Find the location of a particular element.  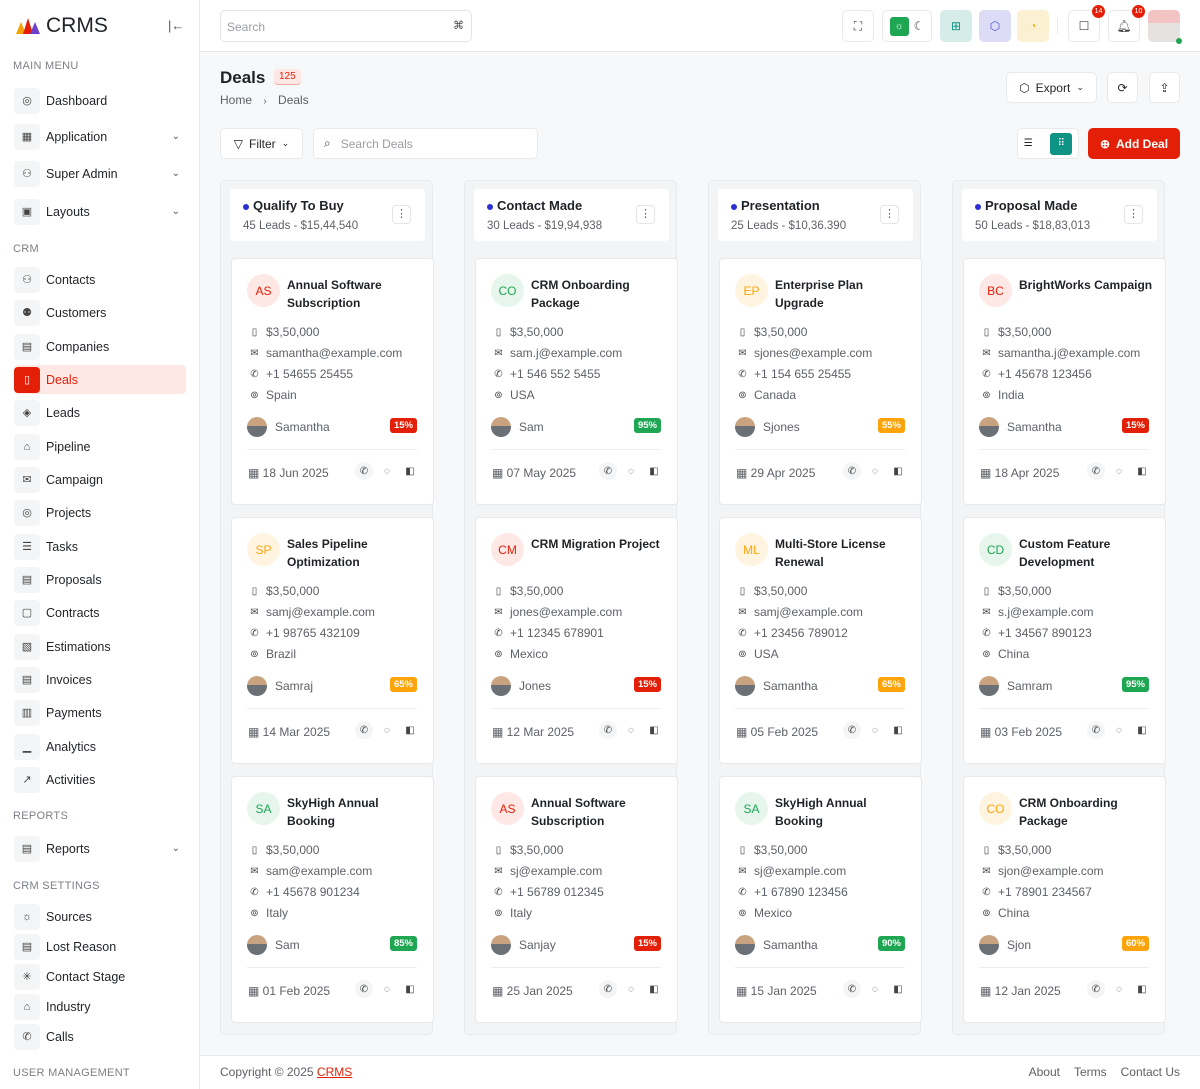

sidebar-item-reports: ▤ Reports ⌄ is located at coordinates (100, 848).